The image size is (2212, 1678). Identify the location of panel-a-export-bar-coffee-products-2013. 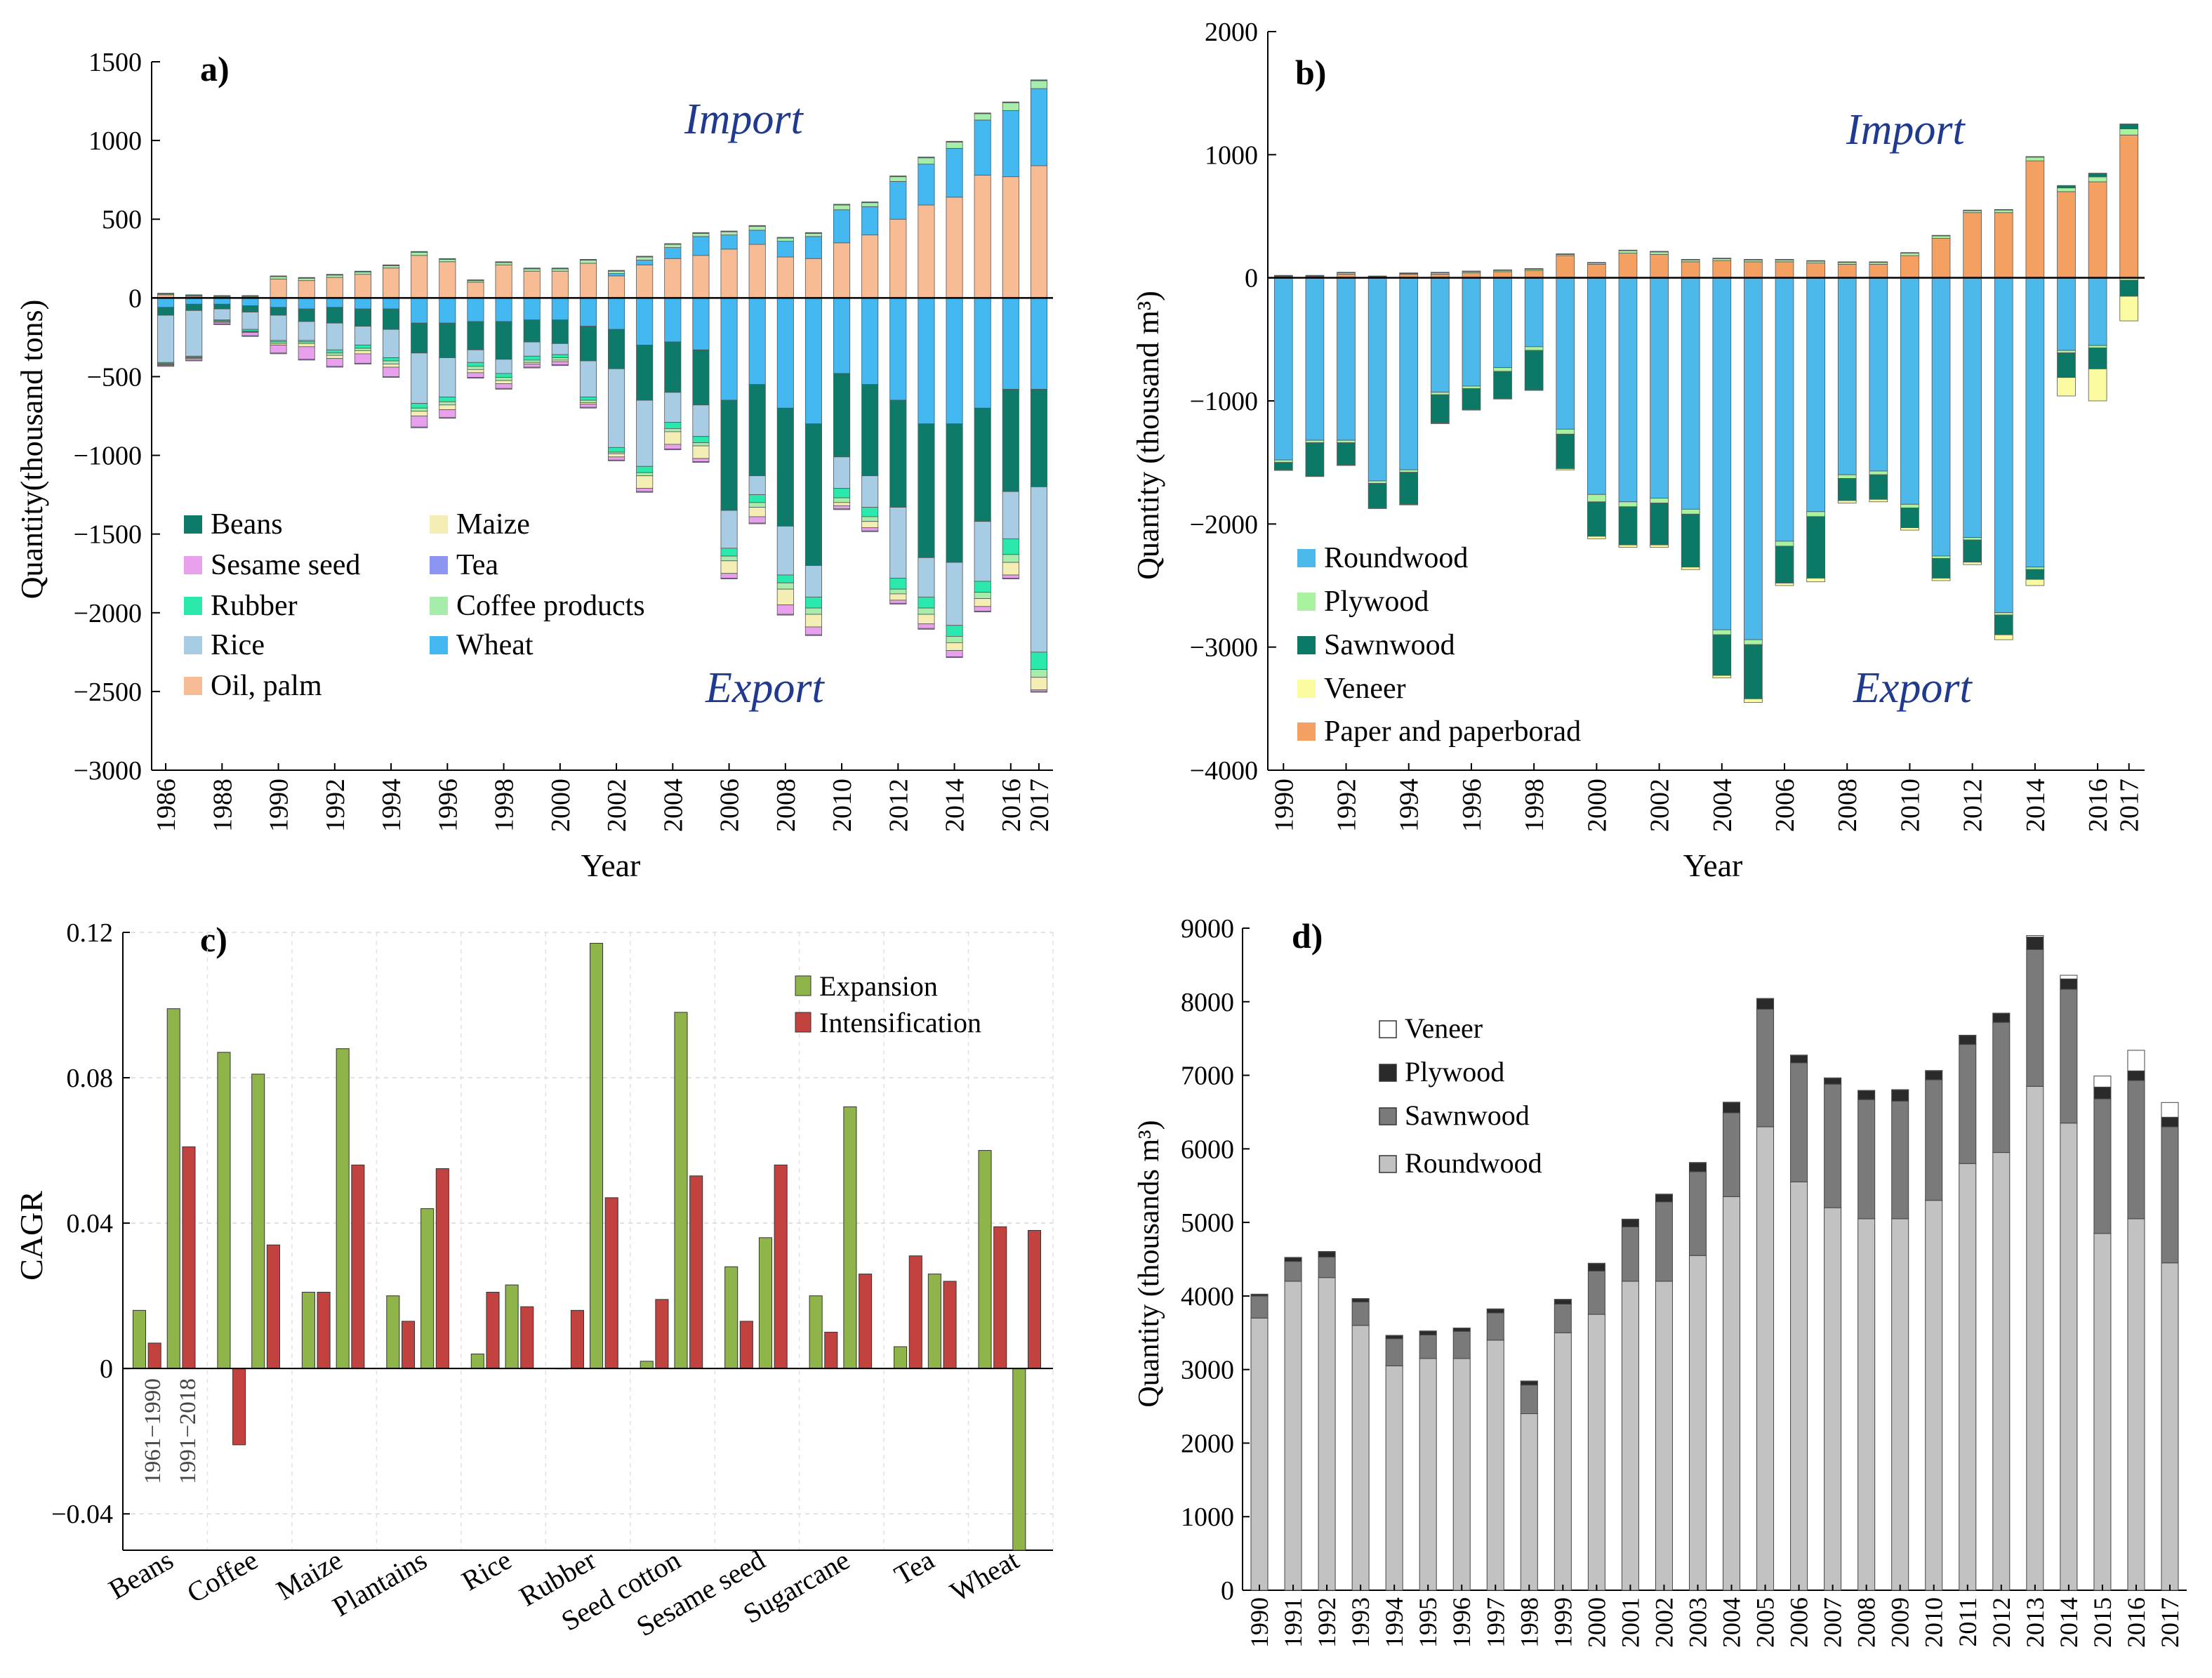
(927, 611).